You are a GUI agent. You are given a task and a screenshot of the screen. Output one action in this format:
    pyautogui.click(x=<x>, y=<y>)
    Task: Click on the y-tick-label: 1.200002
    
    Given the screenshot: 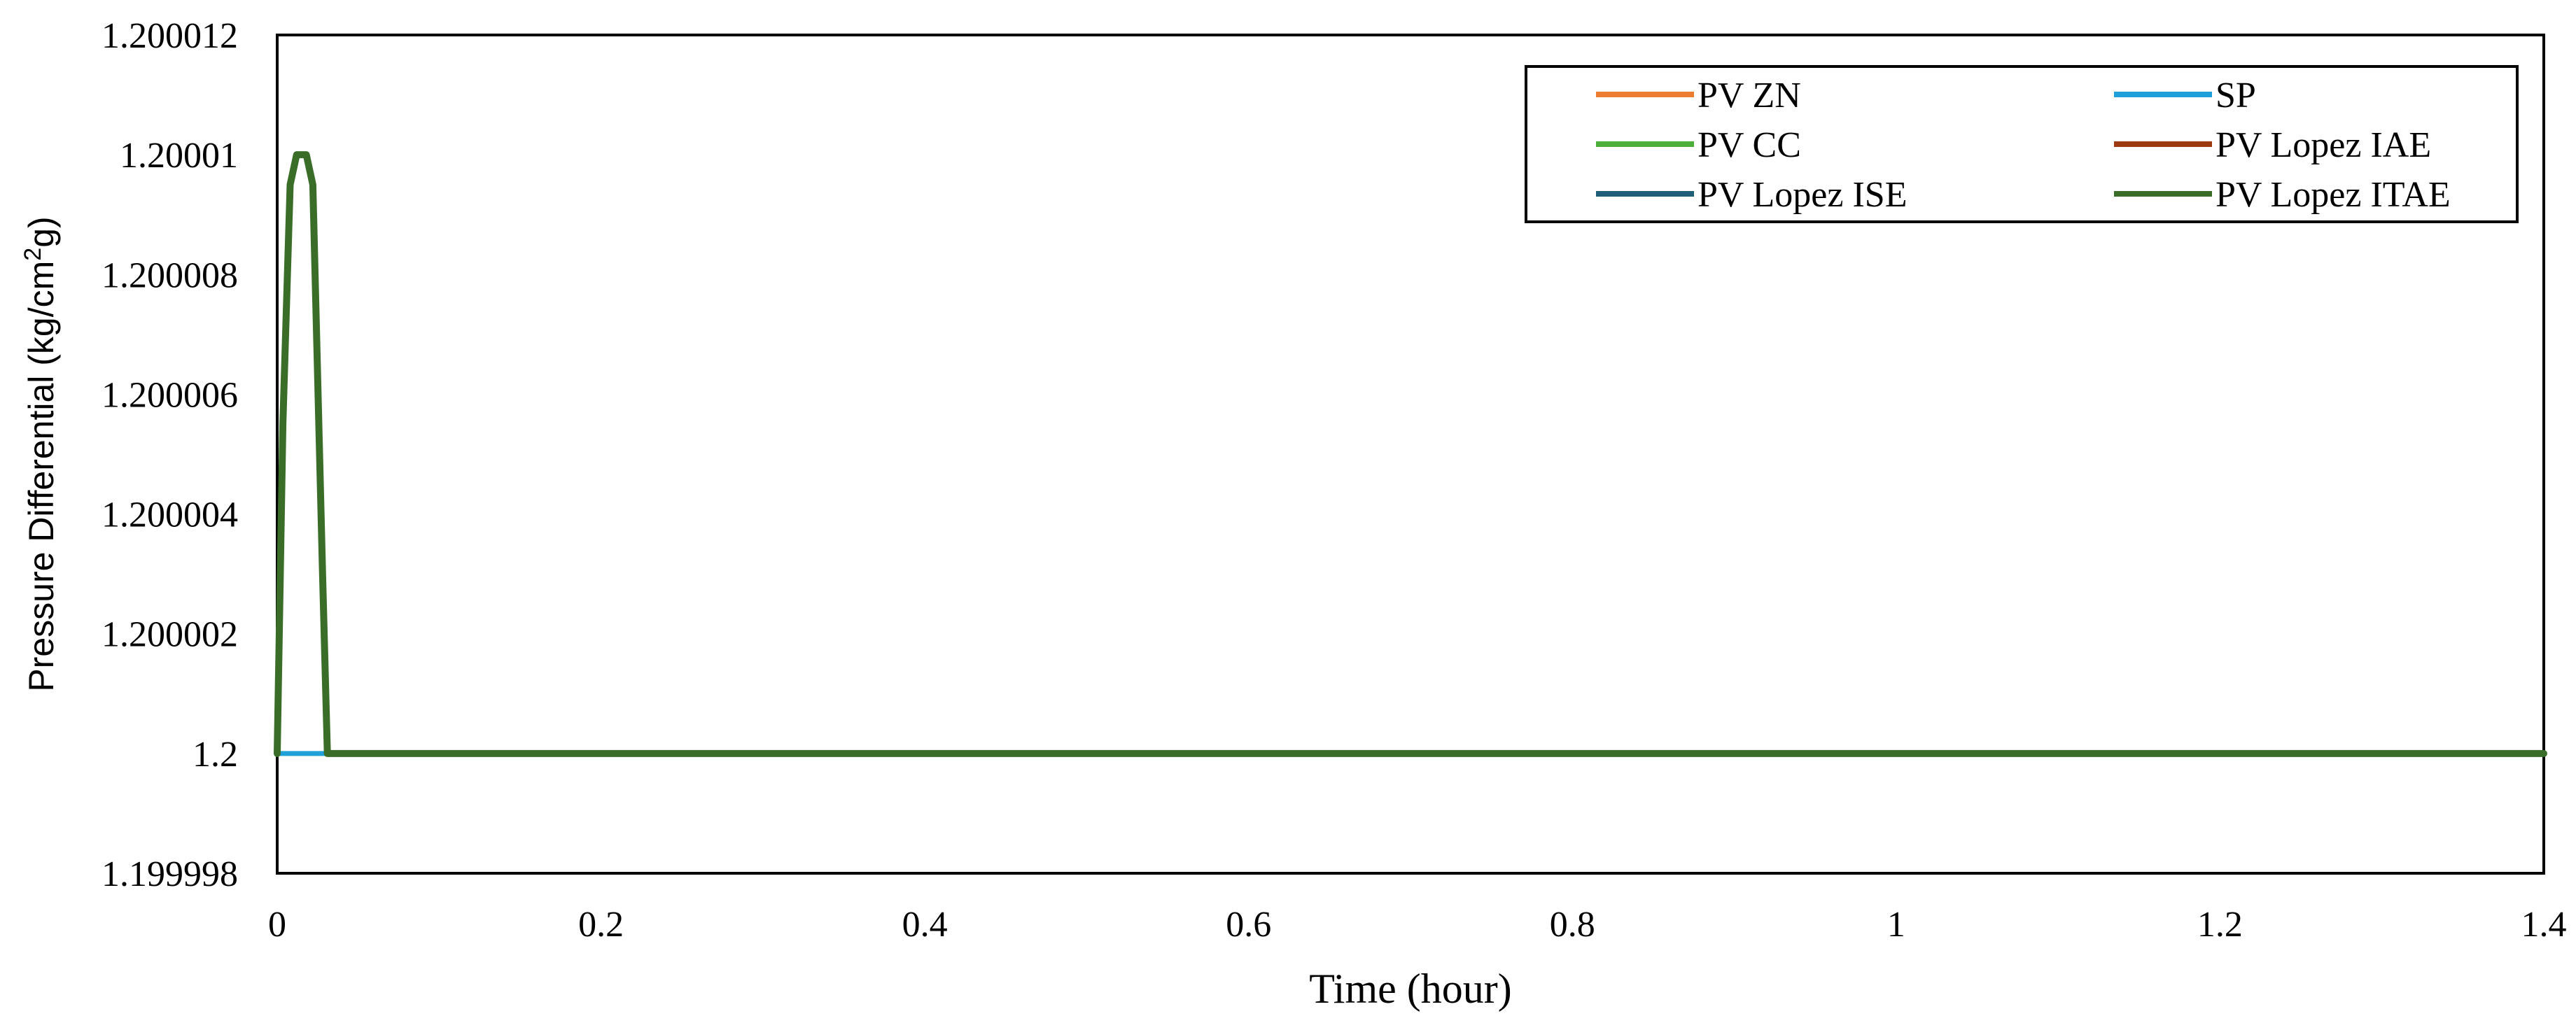 What is the action you would take?
    pyautogui.click(x=170, y=635)
    